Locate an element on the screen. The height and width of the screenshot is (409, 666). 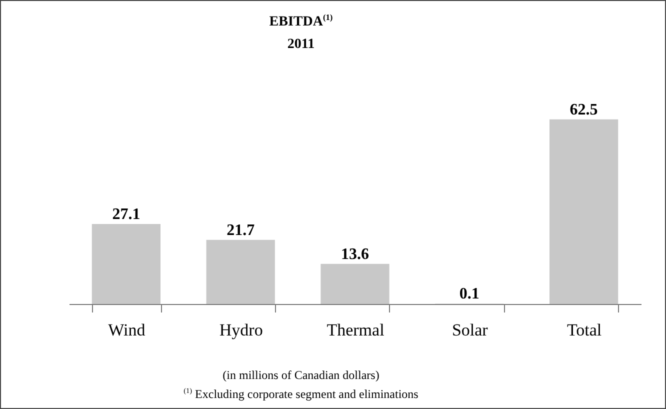
data-label: 62.5 is located at coordinates (584, 109).